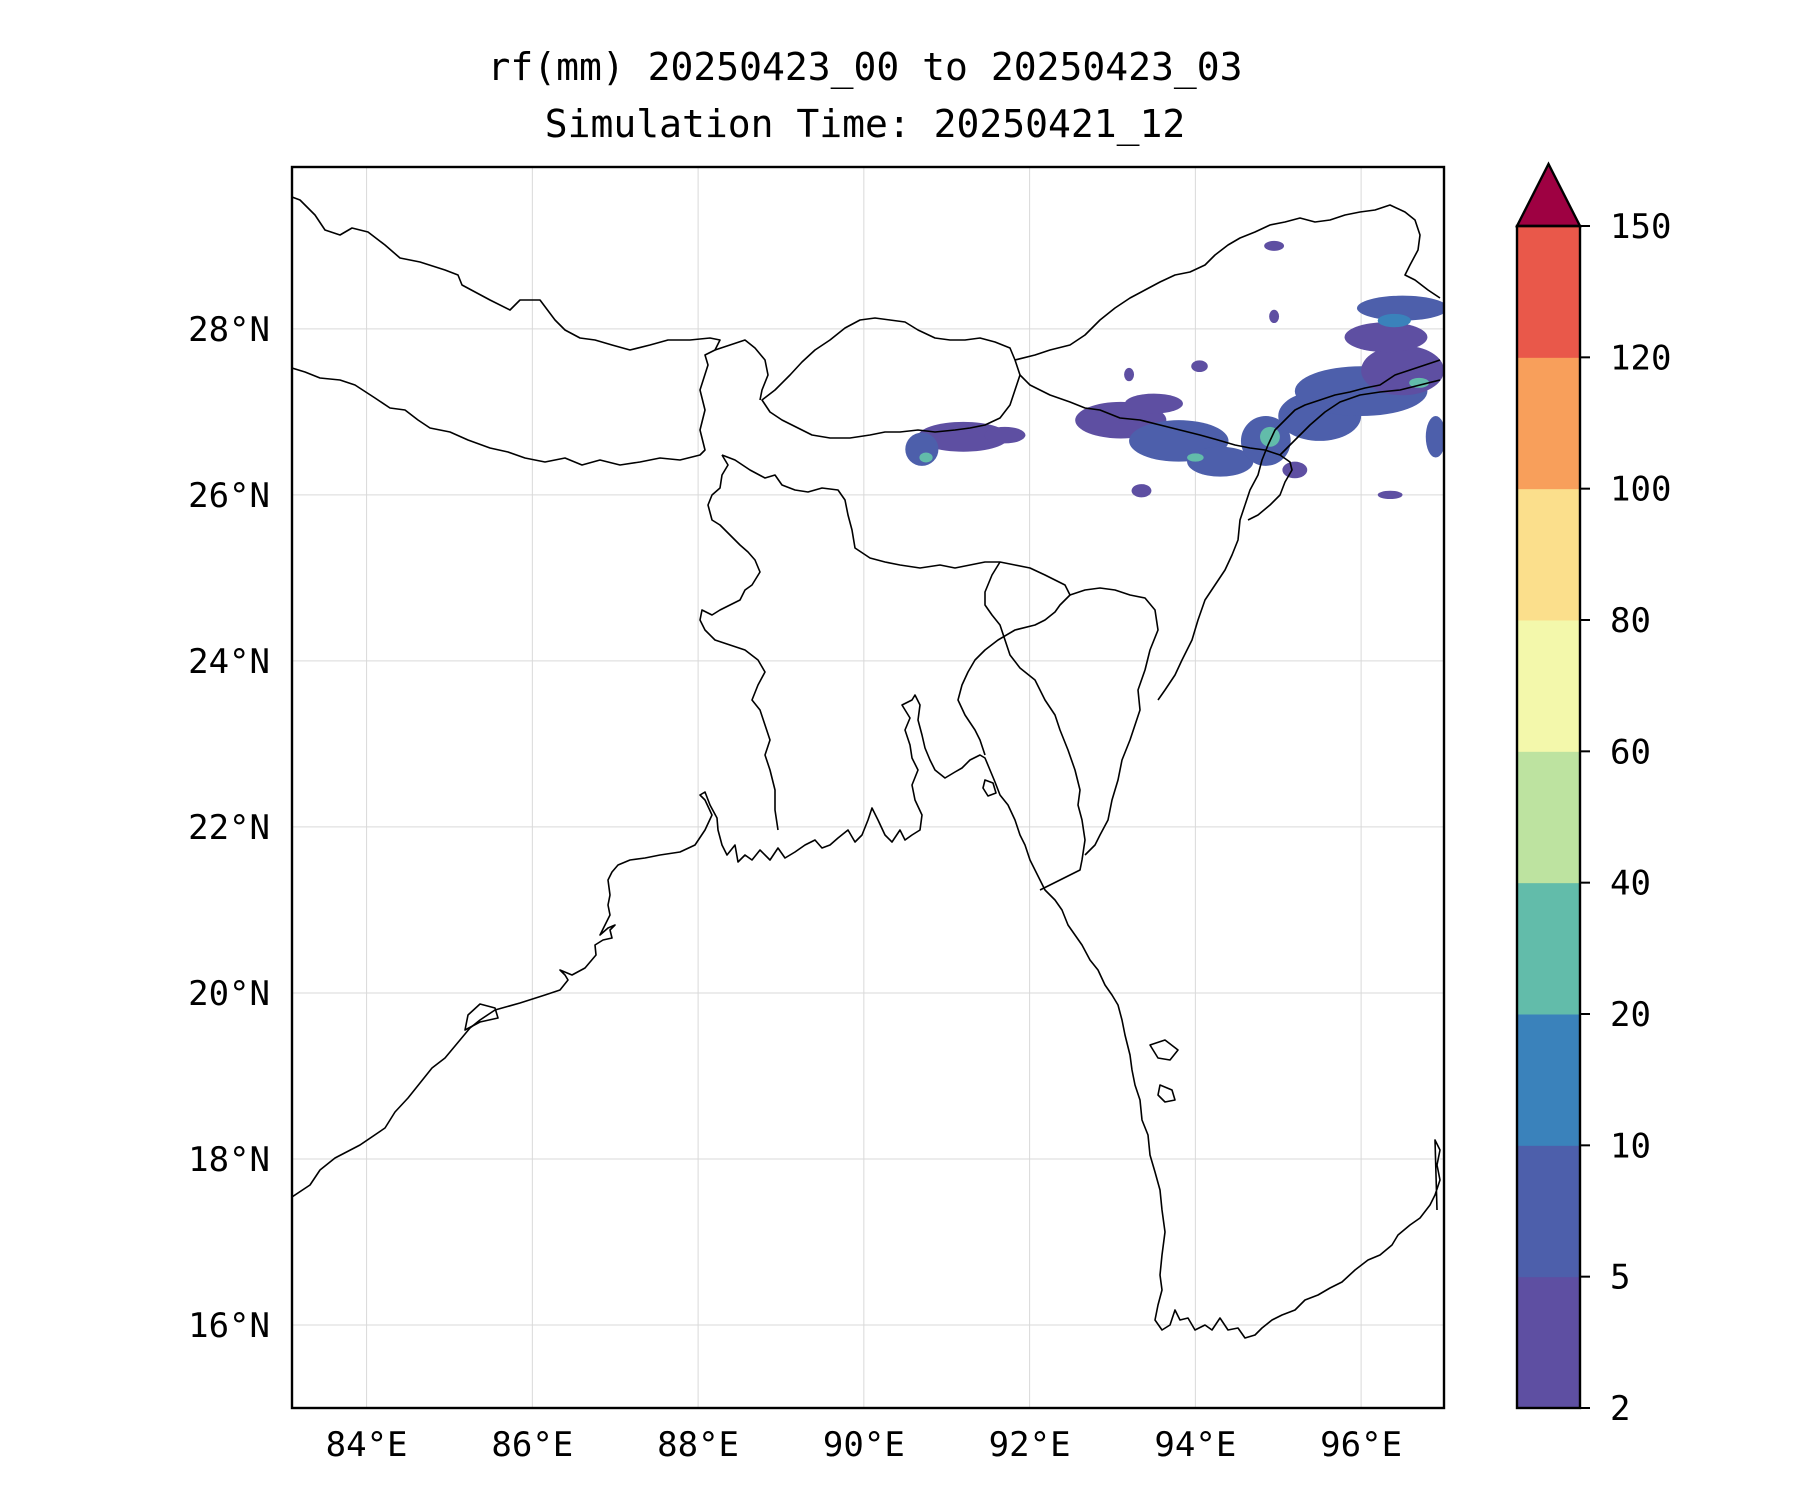 The image size is (1800, 1500). What do you see at coordinates (229, 1326) in the screenshot?
I see `lat-tick-label: 16°N` at bounding box center [229, 1326].